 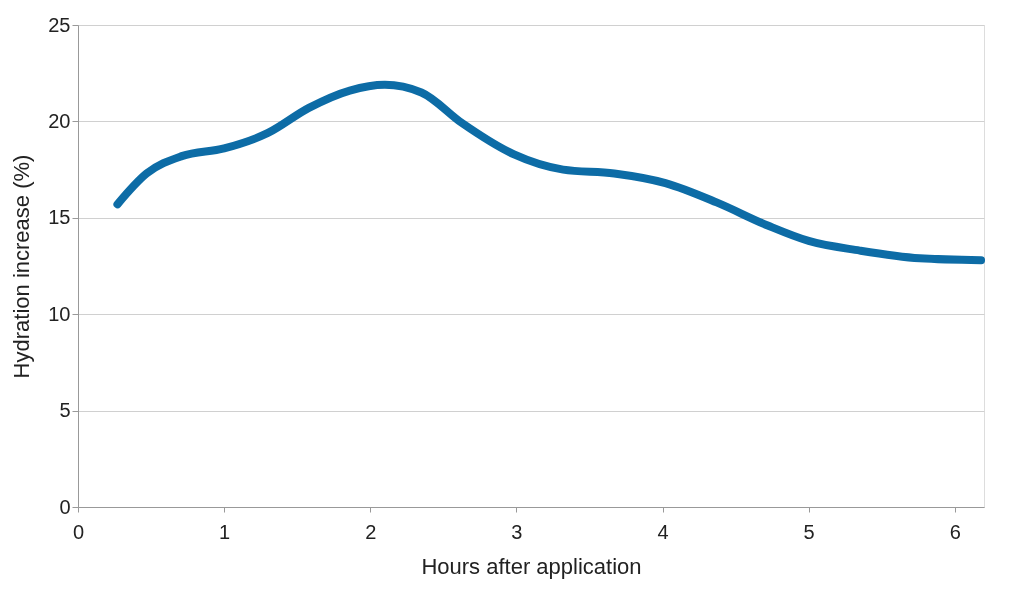 What do you see at coordinates (59, 24) in the screenshot?
I see `y-tick-label: 25` at bounding box center [59, 24].